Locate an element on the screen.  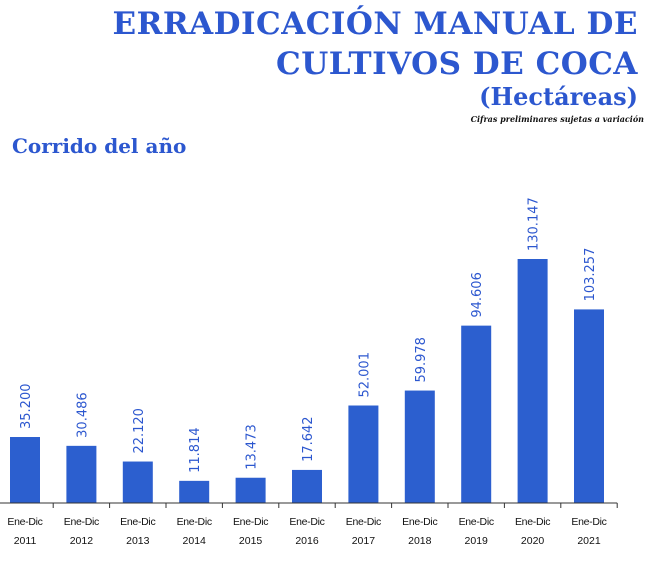
x-tick-label-year: 2020 is located at coordinates (533, 541).